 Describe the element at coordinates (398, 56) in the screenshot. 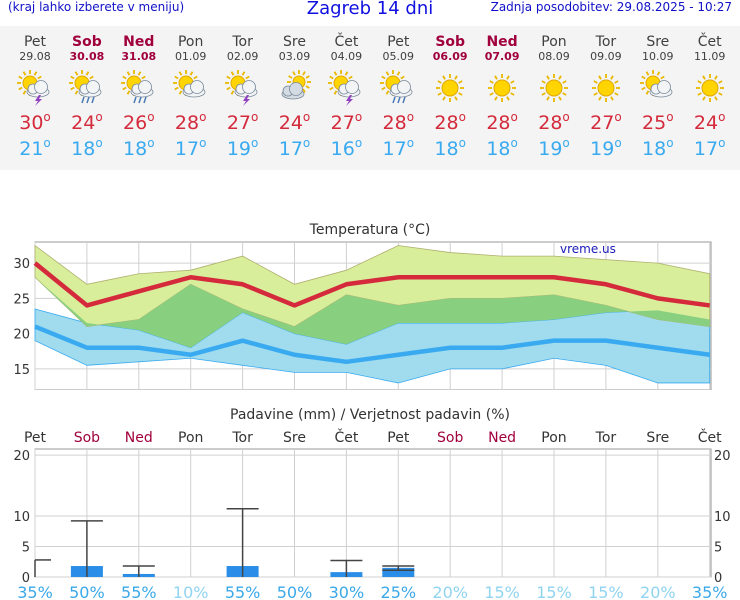

I see `day-date: 05.09` at that location.